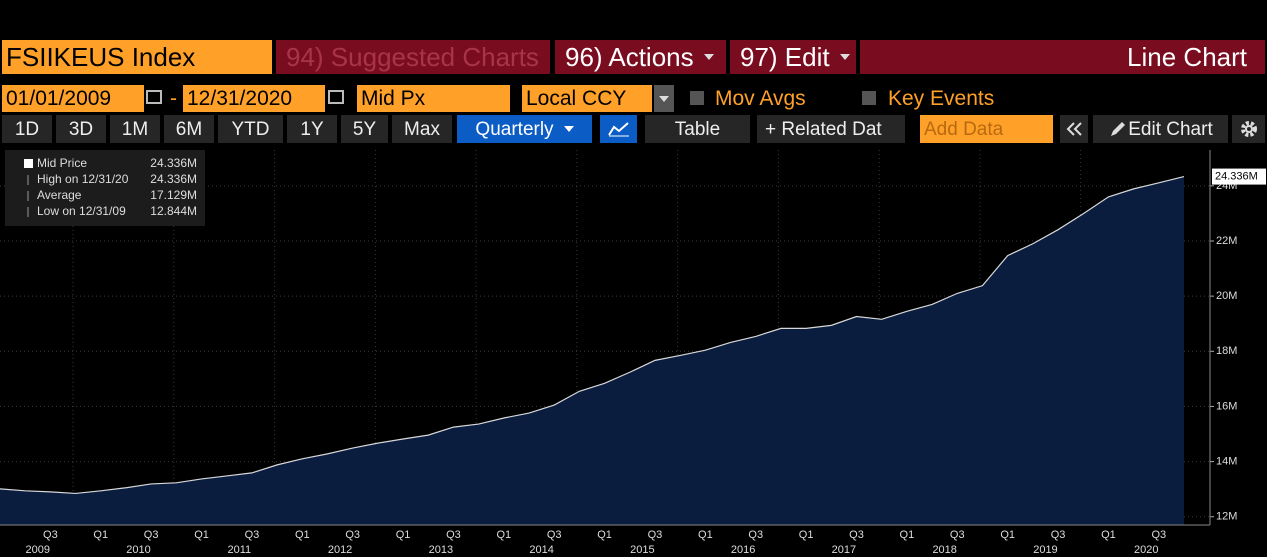 This screenshot has height=557, width=1267. Describe the element at coordinates (73, 98) in the screenshot. I see `start-date: 01/01/2009` at that location.